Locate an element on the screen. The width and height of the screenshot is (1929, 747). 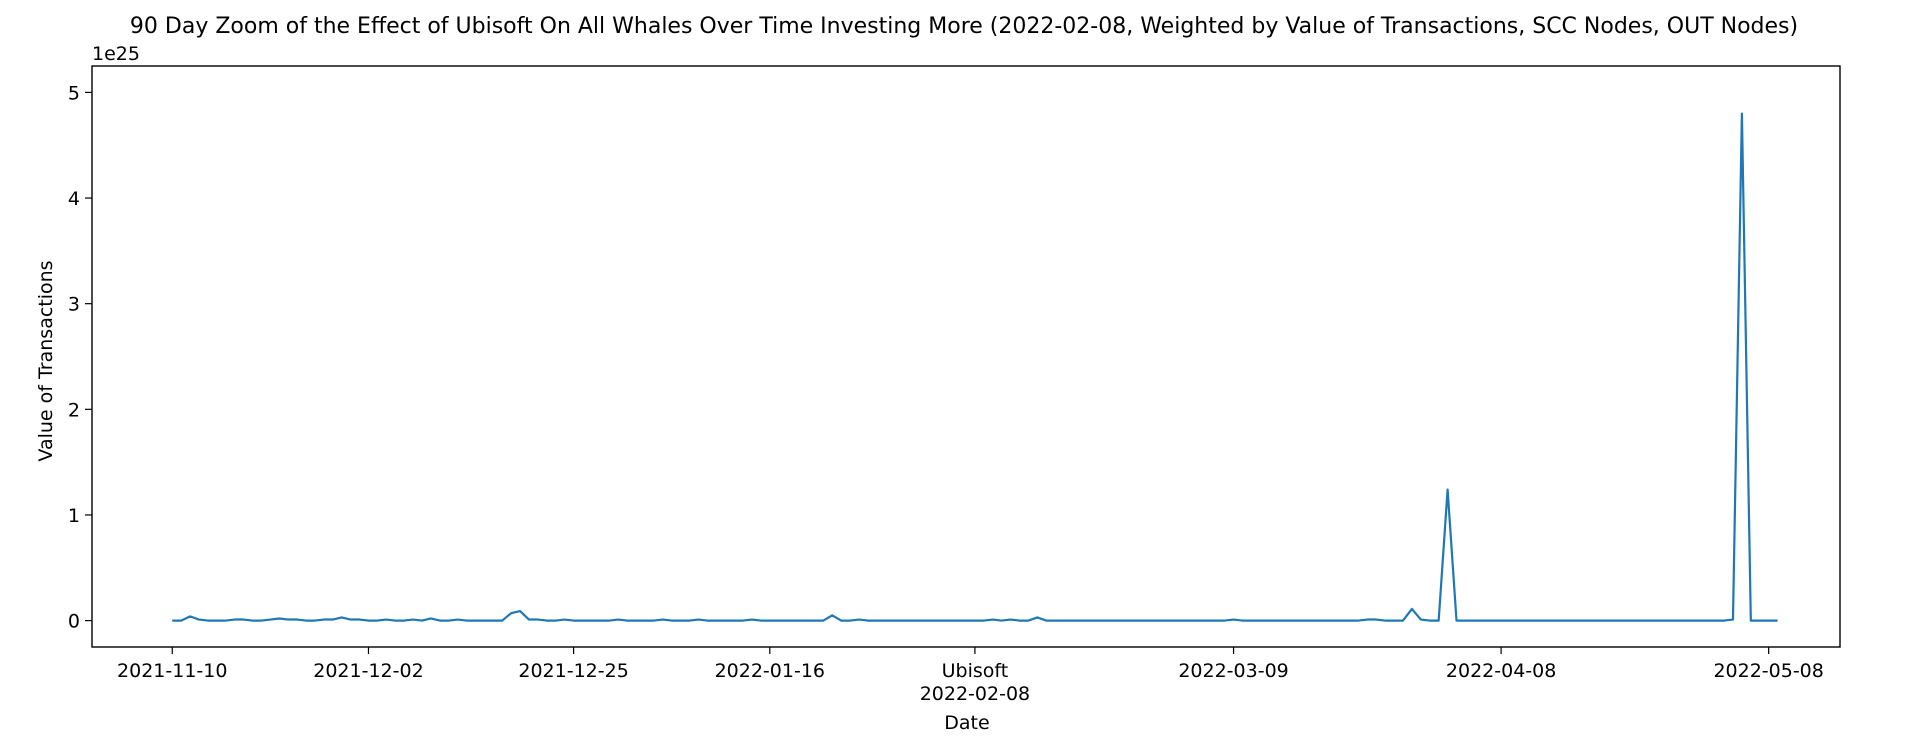
y-tick-label: 0 is located at coordinates (74, 622).